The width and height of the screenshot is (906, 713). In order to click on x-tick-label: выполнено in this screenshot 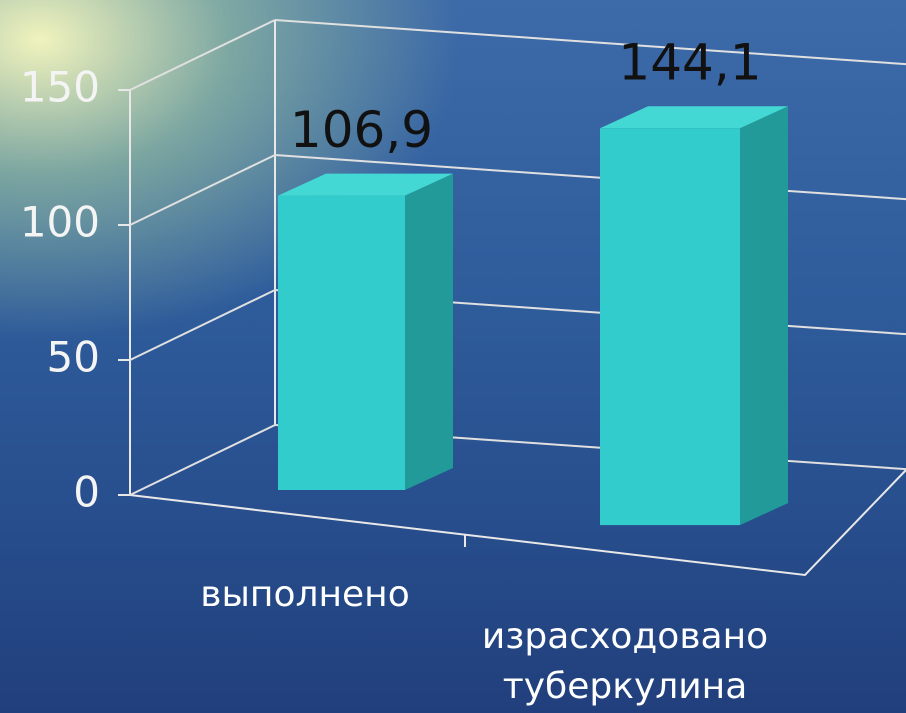, I will do `click(305, 594)`.